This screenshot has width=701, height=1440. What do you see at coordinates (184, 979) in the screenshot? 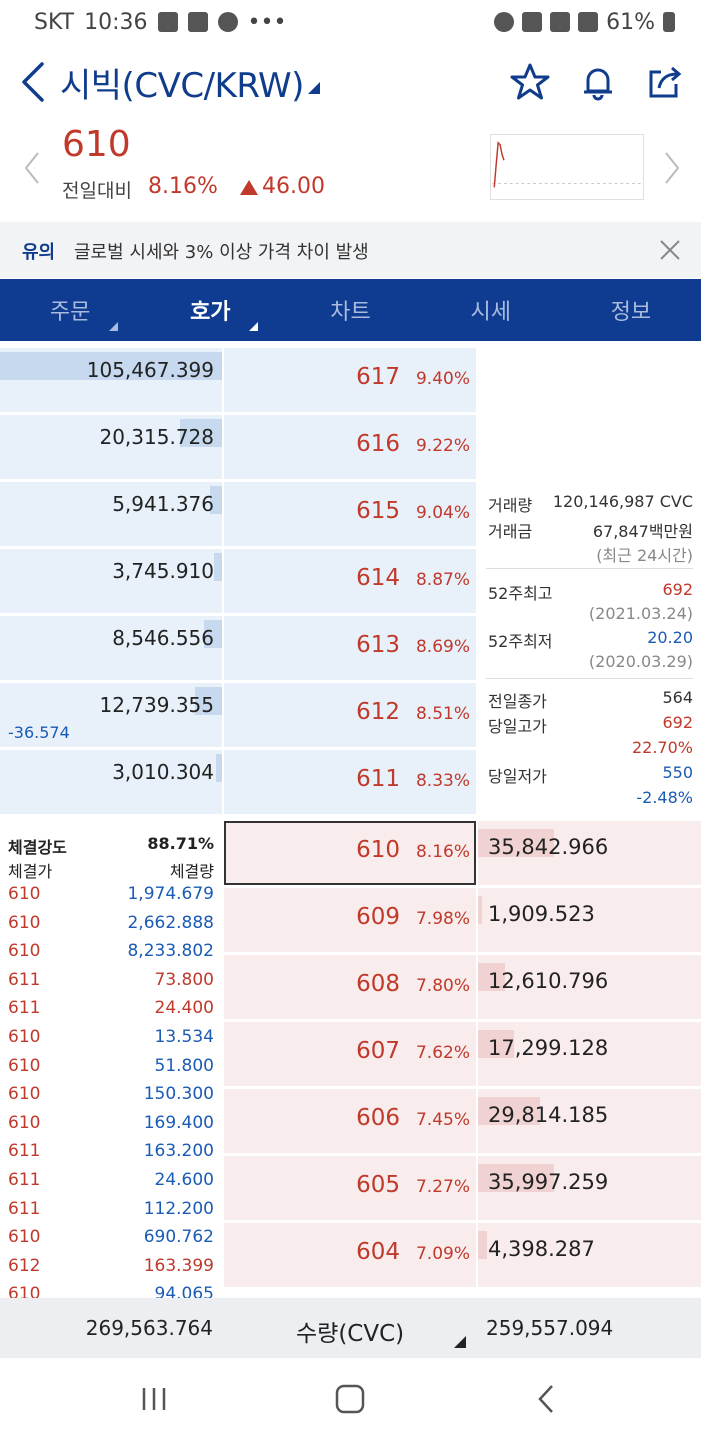
I see `trade-qty: 73.800` at bounding box center [184, 979].